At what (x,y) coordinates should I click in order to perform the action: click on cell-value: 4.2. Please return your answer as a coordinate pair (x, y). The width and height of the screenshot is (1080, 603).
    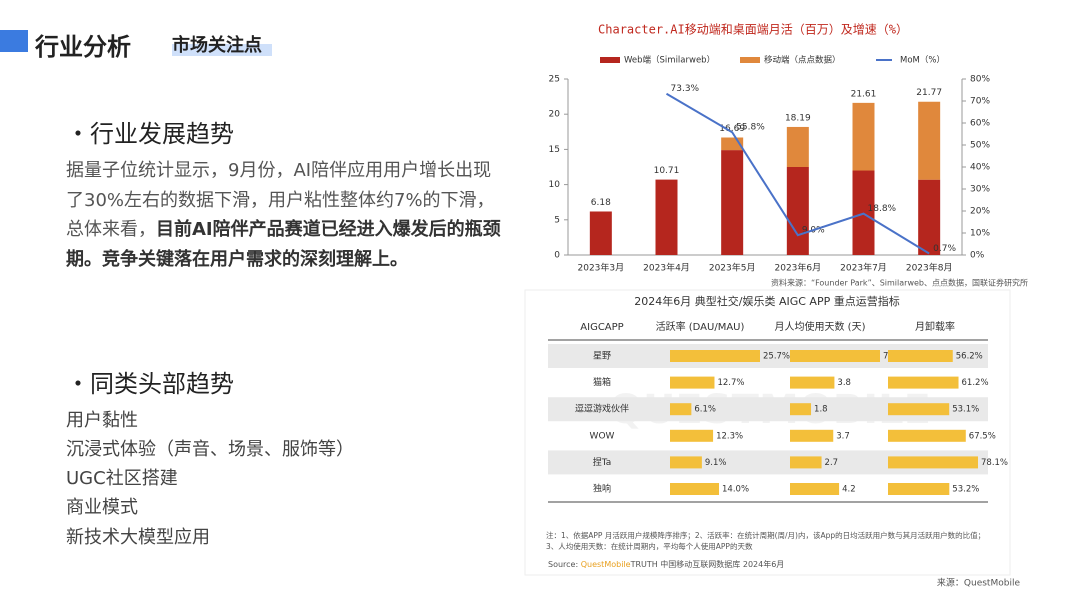
    Looking at the image, I should click on (849, 490).